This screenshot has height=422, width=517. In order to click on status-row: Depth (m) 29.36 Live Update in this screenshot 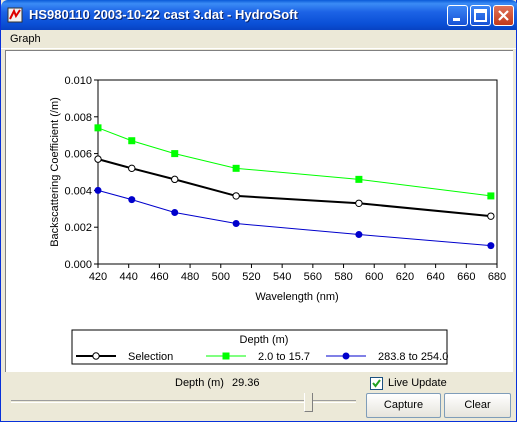, I will do `click(259, 383)`.